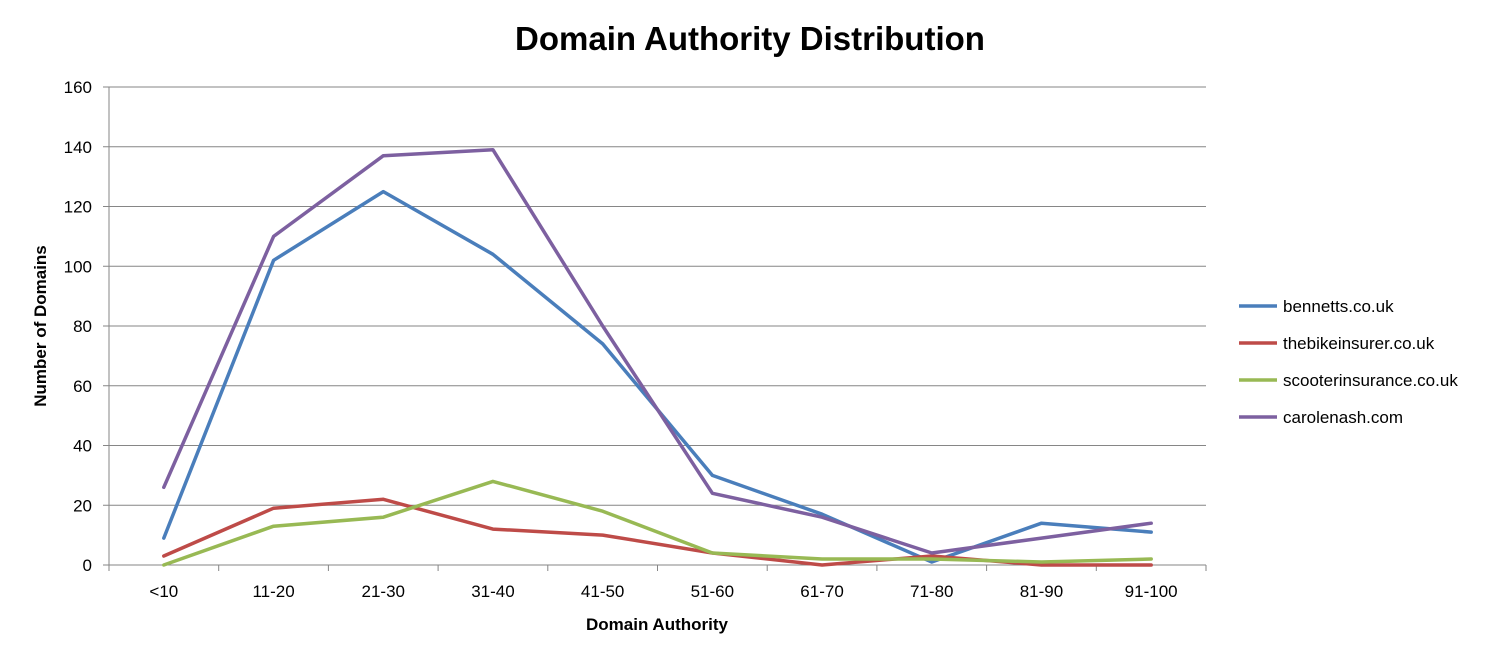 This screenshot has width=1500, height=666. What do you see at coordinates (87, 565) in the screenshot?
I see `y-tick-label: 0` at bounding box center [87, 565].